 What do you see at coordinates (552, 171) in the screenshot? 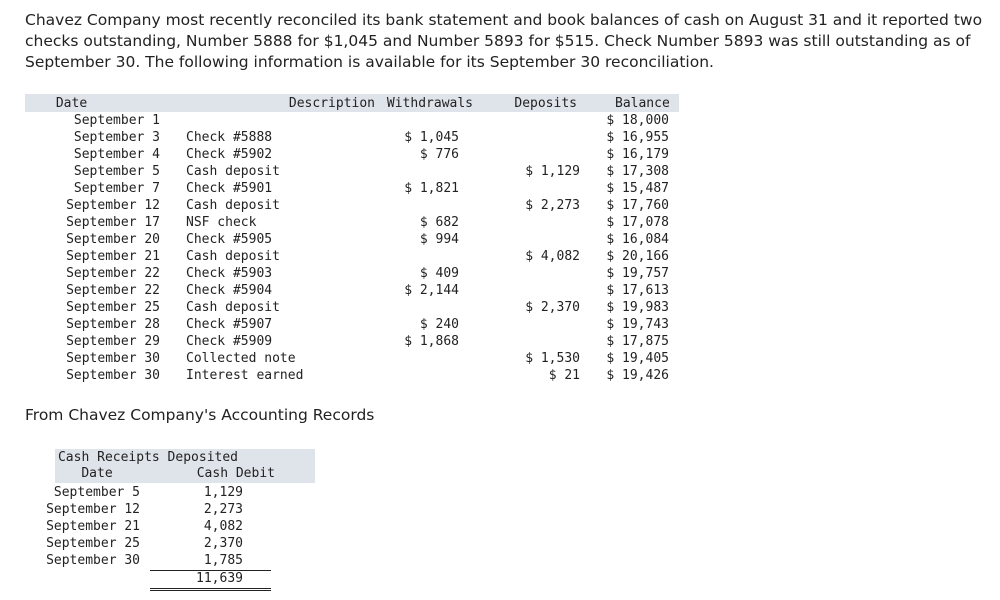
I see `row-deposit: $ 1,129` at bounding box center [552, 171].